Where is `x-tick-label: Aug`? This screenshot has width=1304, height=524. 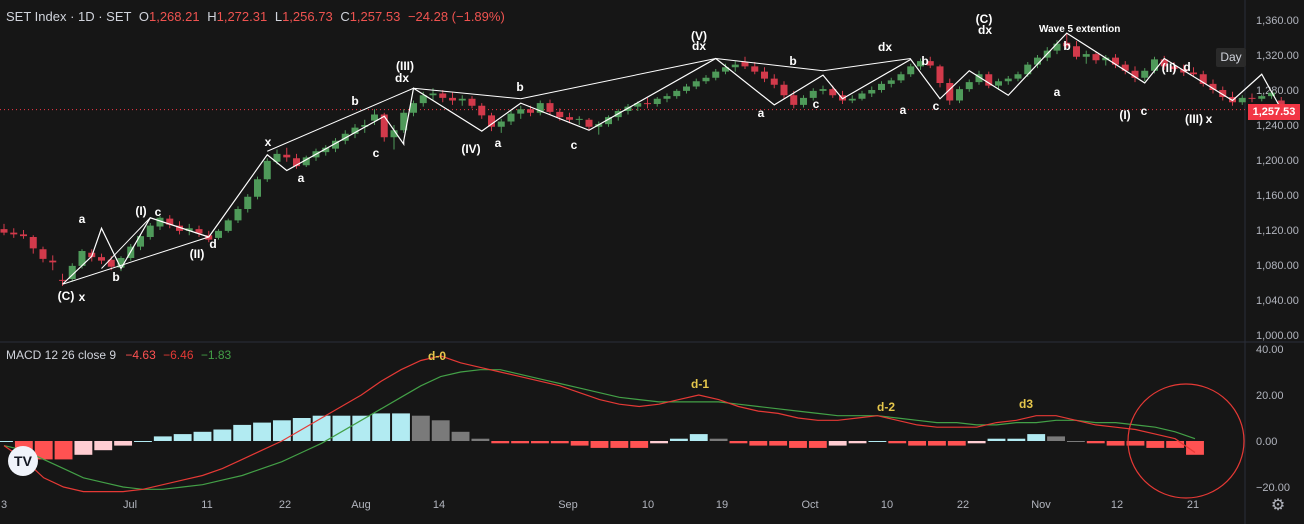 x-tick-label: Aug is located at coordinates (361, 505).